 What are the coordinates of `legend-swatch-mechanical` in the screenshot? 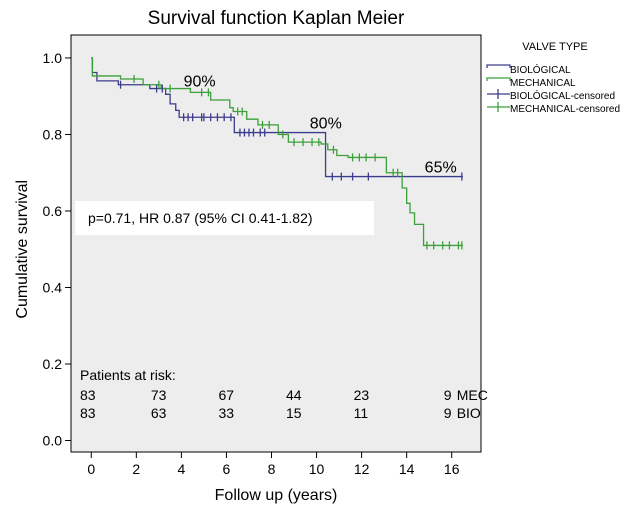 It's located at (498, 79).